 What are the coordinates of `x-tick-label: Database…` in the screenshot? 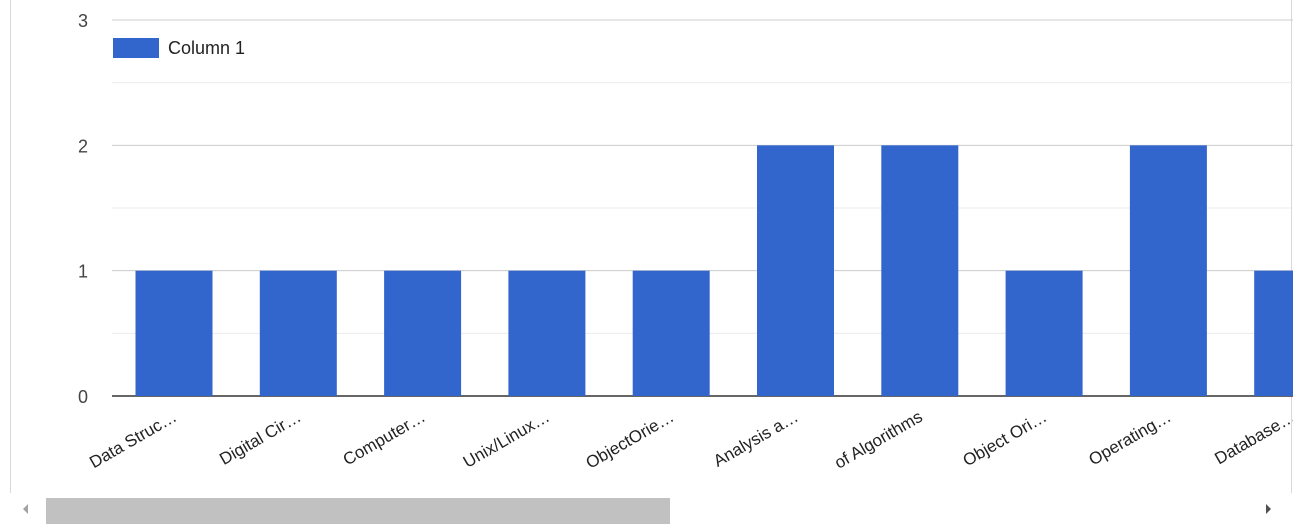 It's located at (1252, 437).